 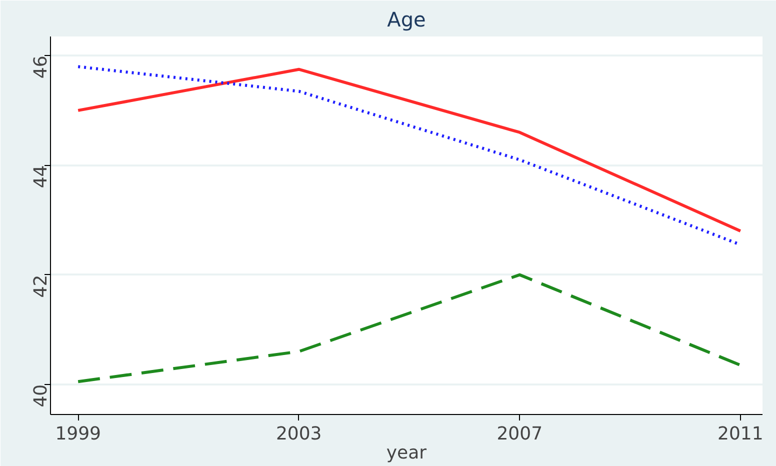 I want to click on x-tick-label: 2003, so click(x=299, y=434).